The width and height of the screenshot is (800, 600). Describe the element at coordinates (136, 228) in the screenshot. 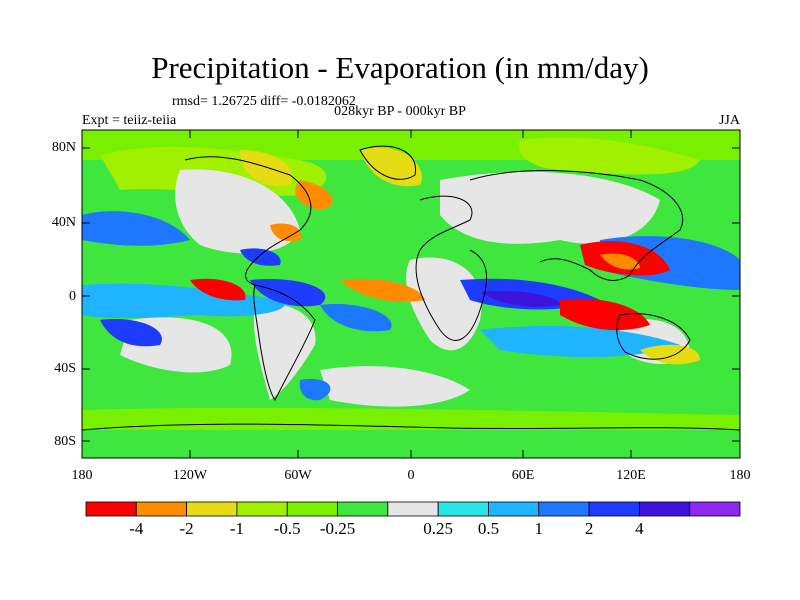

I see `npac-blue` at that location.